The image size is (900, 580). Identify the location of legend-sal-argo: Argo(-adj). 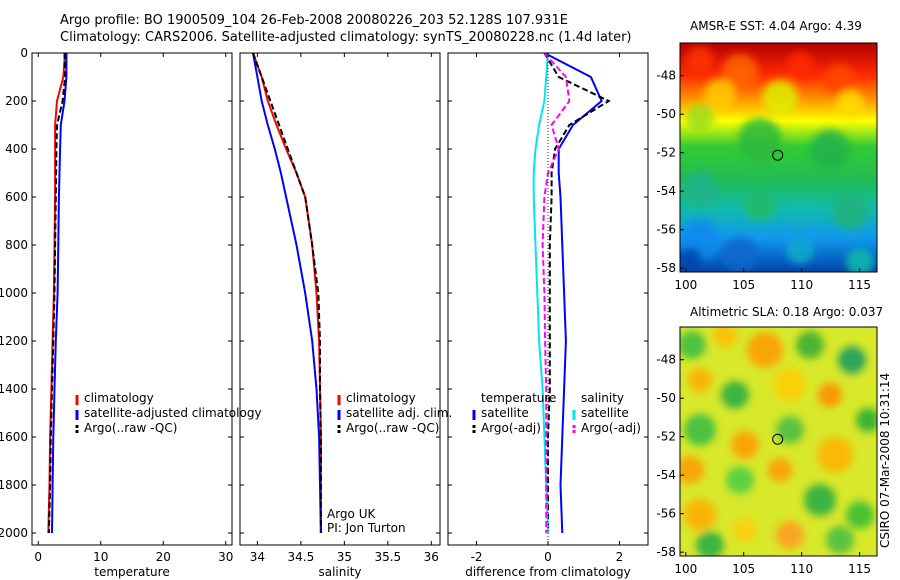
(611, 428).